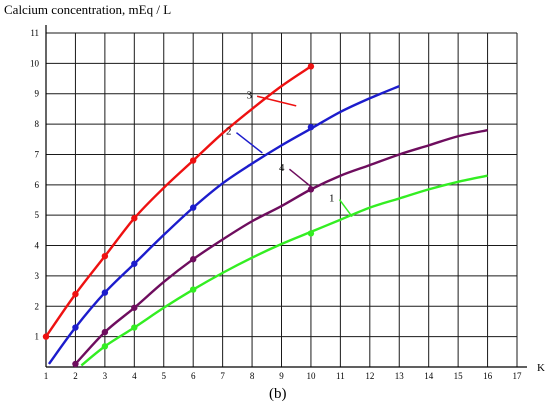 The width and height of the screenshot is (550, 407). What do you see at coordinates (488, 376) in the screenshot?
I see `x-tick-label: 16` at bounding box center [488, 376].